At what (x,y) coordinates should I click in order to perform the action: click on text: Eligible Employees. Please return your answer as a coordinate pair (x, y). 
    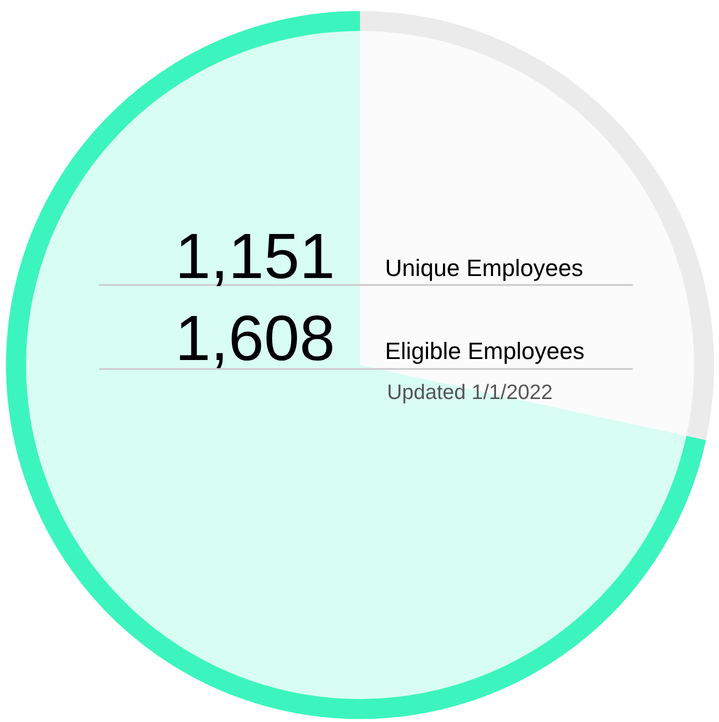
    Looking at the image, I should click on (485, 353).